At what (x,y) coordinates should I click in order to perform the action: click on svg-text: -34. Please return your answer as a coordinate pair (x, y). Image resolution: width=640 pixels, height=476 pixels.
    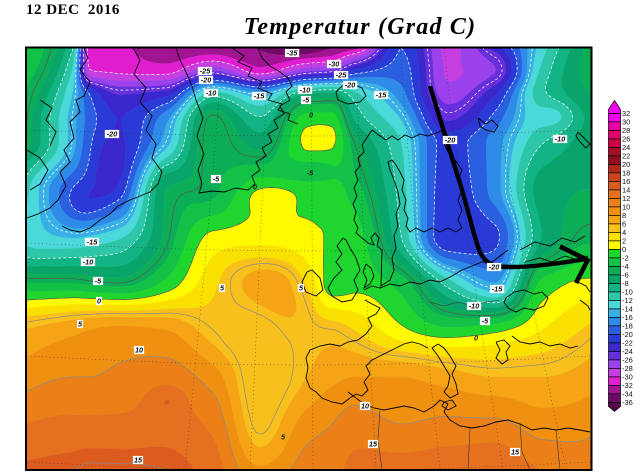
    Looking at the image, I should click on (627, 394).